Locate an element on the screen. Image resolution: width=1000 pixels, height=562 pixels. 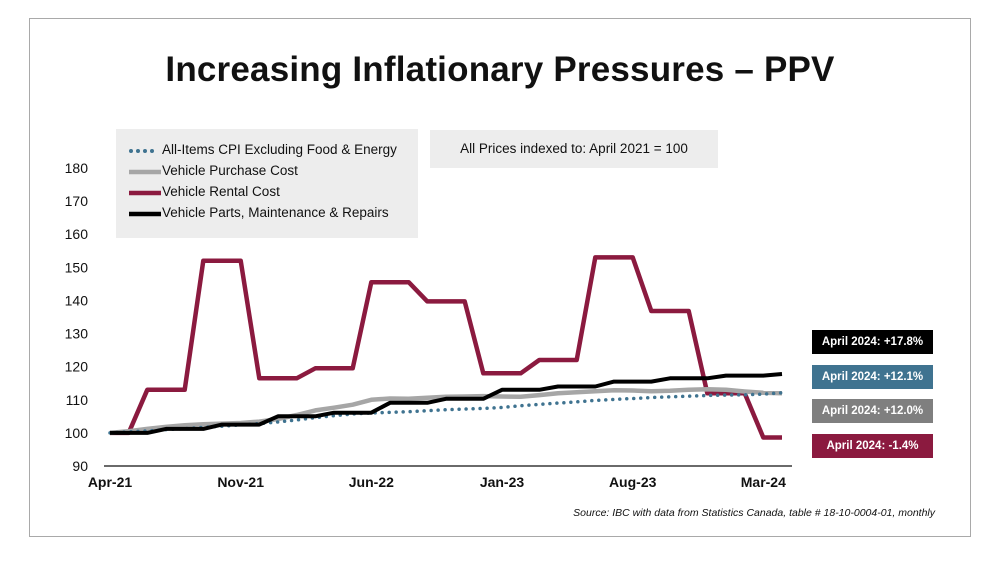
y-tick-label: 110 is located at coordinates (77, 400).